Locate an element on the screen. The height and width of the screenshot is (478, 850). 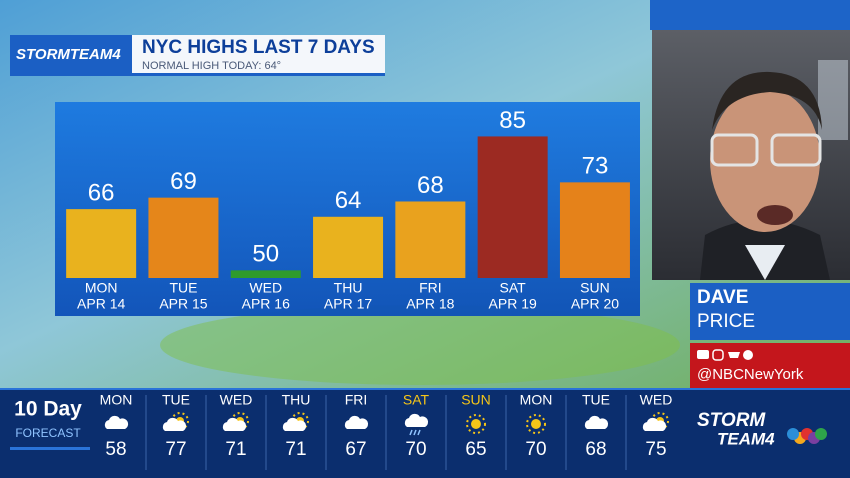
name-box is located at coordinates (770, 311).